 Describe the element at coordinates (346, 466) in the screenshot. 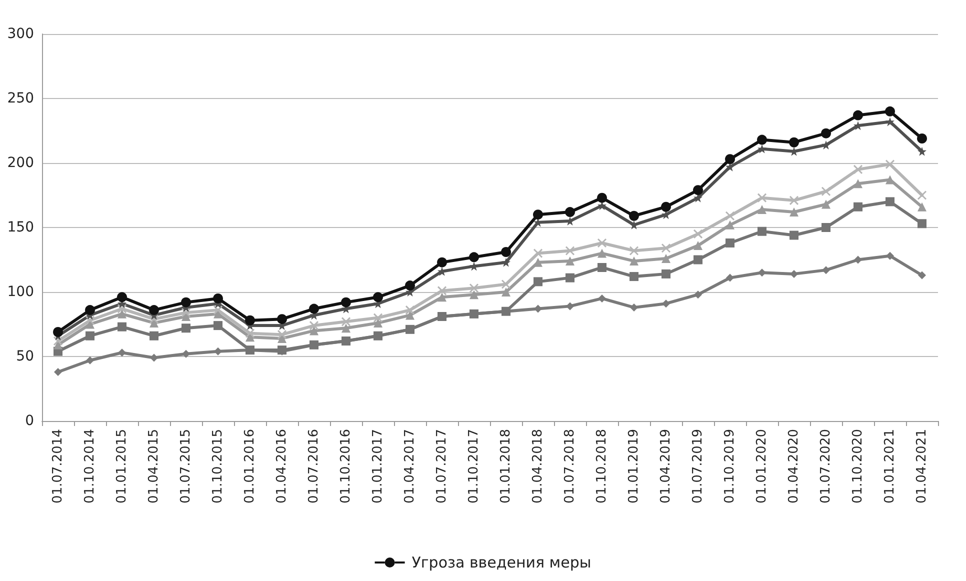

I see `x-tick-label: 01.10.2016` at that location.